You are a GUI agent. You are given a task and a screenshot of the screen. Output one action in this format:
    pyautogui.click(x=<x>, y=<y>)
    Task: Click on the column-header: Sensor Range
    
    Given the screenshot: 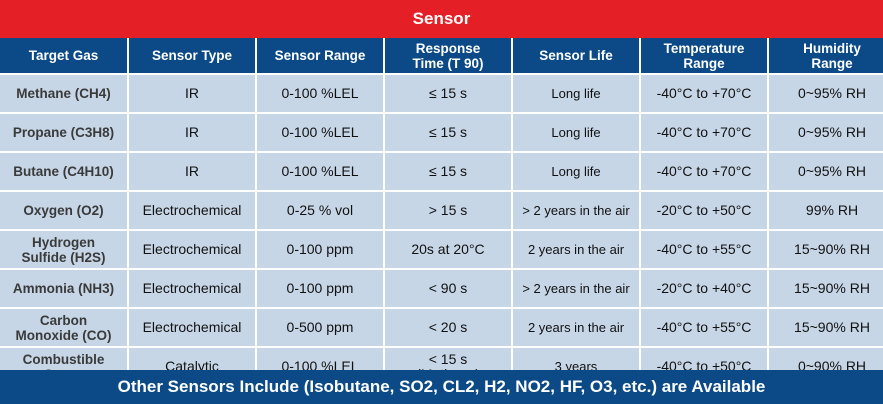 What is the action you would take?
    pyautogui.click(x=320, y=55)
    